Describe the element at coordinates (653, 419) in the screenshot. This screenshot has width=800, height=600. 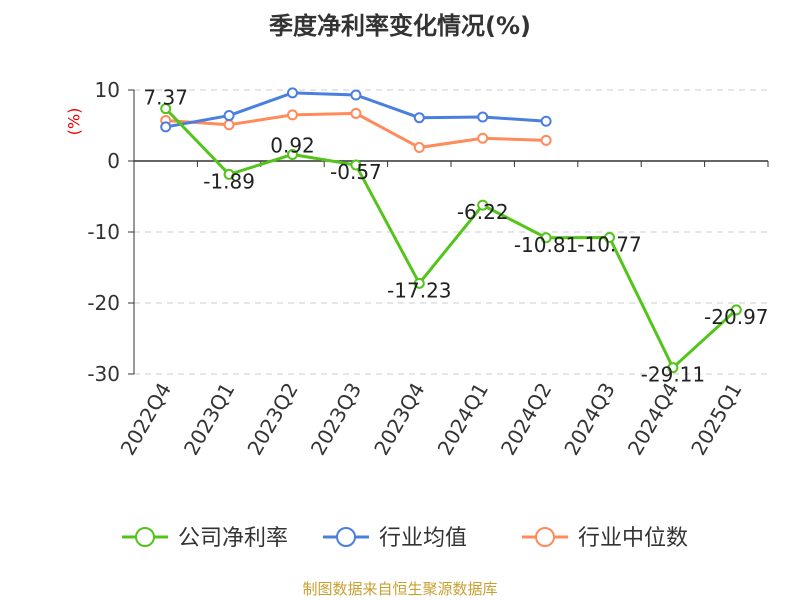
I see `x-tick-label: 2024Q4` at that location.